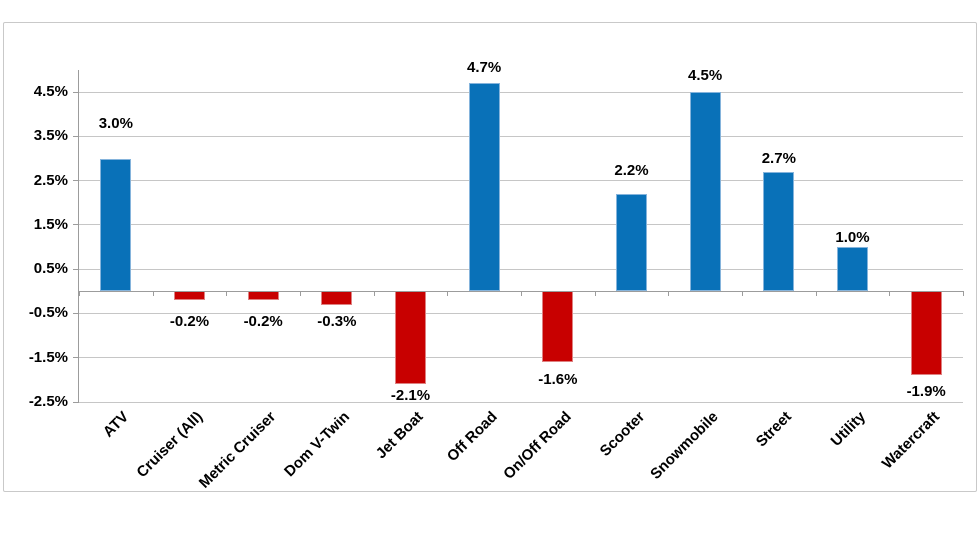 The width and height of the screenshot is (980, 552). Describe the element at coordinates (50, 224) in the screenshot. I see `y-axis-label: 1.5%` at that location.